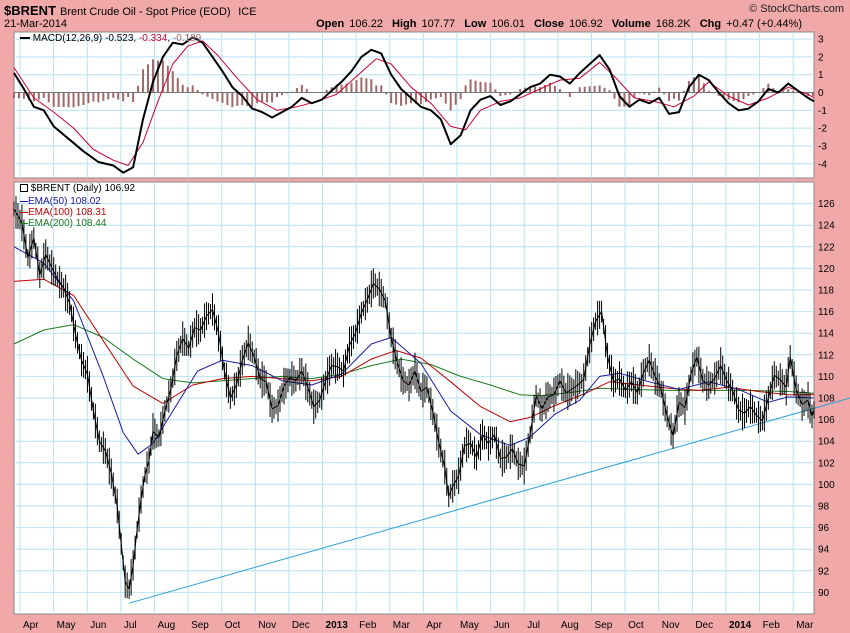 This screenshot has height=633, width=850. What do you see at coordinates (673, 24) in the screenshot?
I see `volume-value: 168.2K` at bounding box center [673, 24].